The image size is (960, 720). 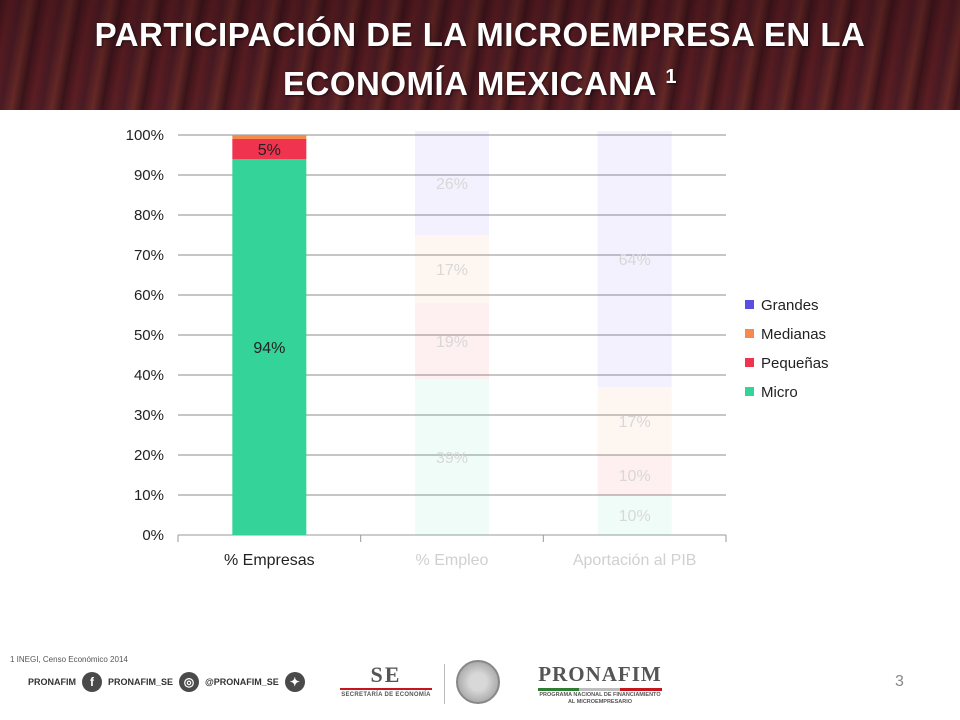 I want to click on y-tick-label: 90%, so click(x=149, y=175).